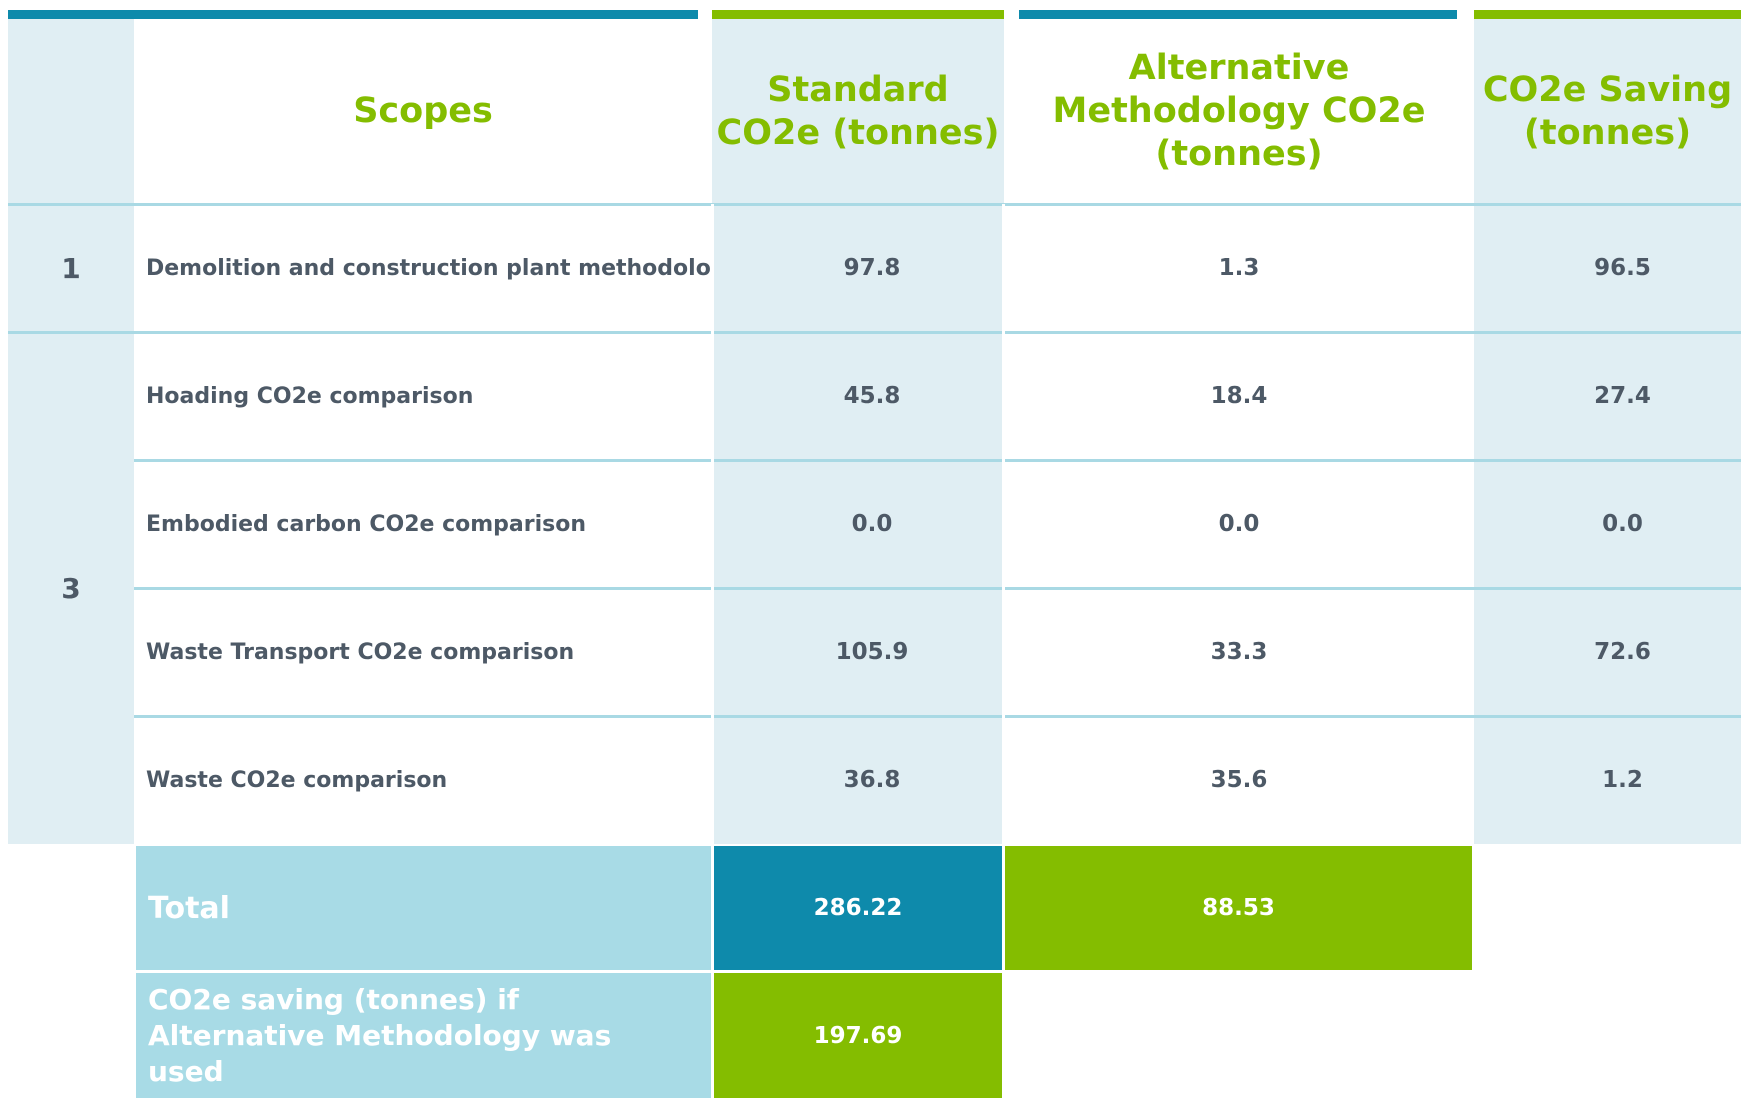 This screenshot has width=1749, height=1106. What do you see at coordinates (1607, 396) in the screenshot?
I see `row-2-saving: 27.4` at bounding box center [1607, 396].